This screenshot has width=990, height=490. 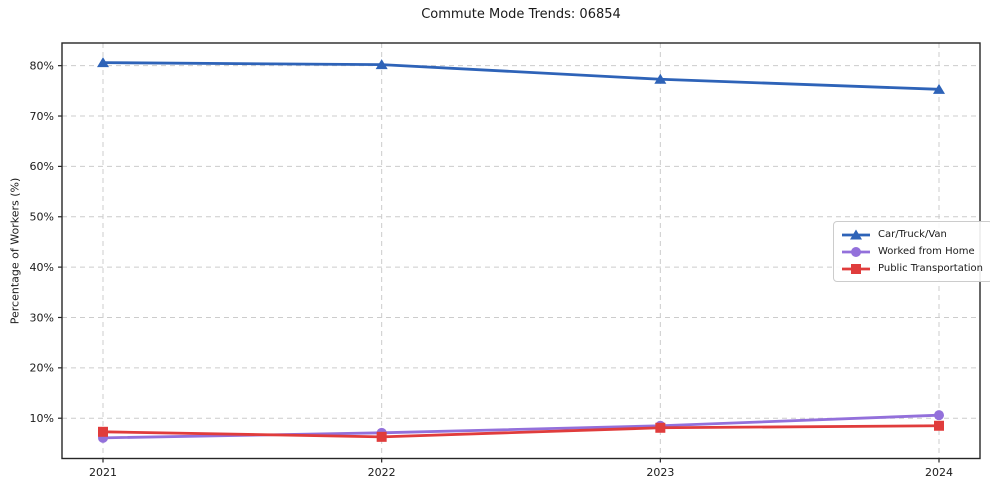 What do you see at coordinates (382, 472) in the screenshot?
I see `x-tick-label: 2022` at bounding box center [382, 472].